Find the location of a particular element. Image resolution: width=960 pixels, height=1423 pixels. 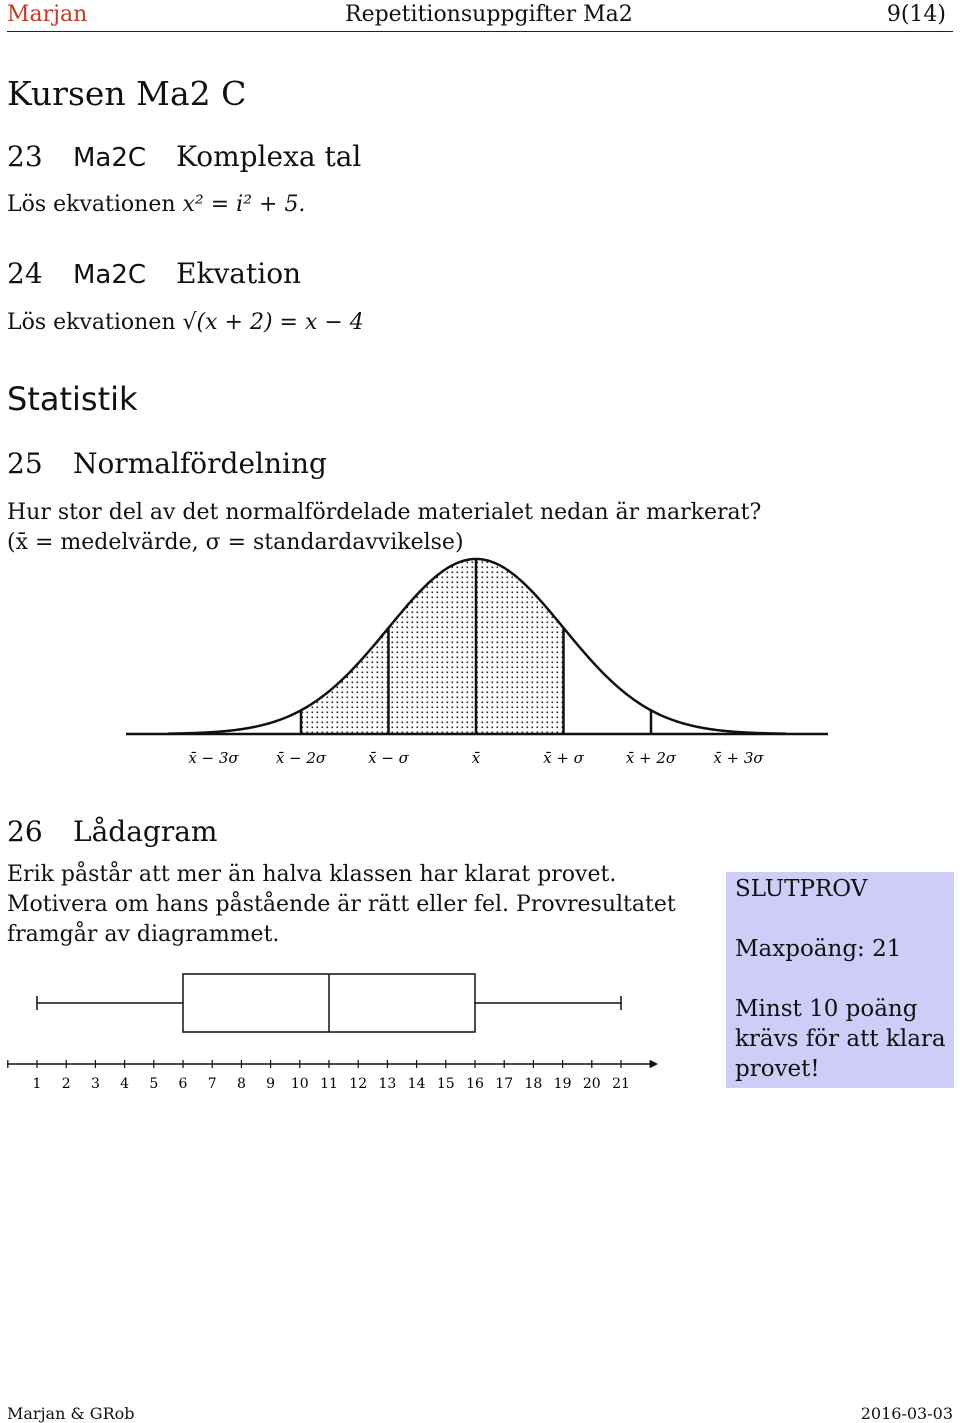

sd-label: x̄ is located at coordinates (476, 758).